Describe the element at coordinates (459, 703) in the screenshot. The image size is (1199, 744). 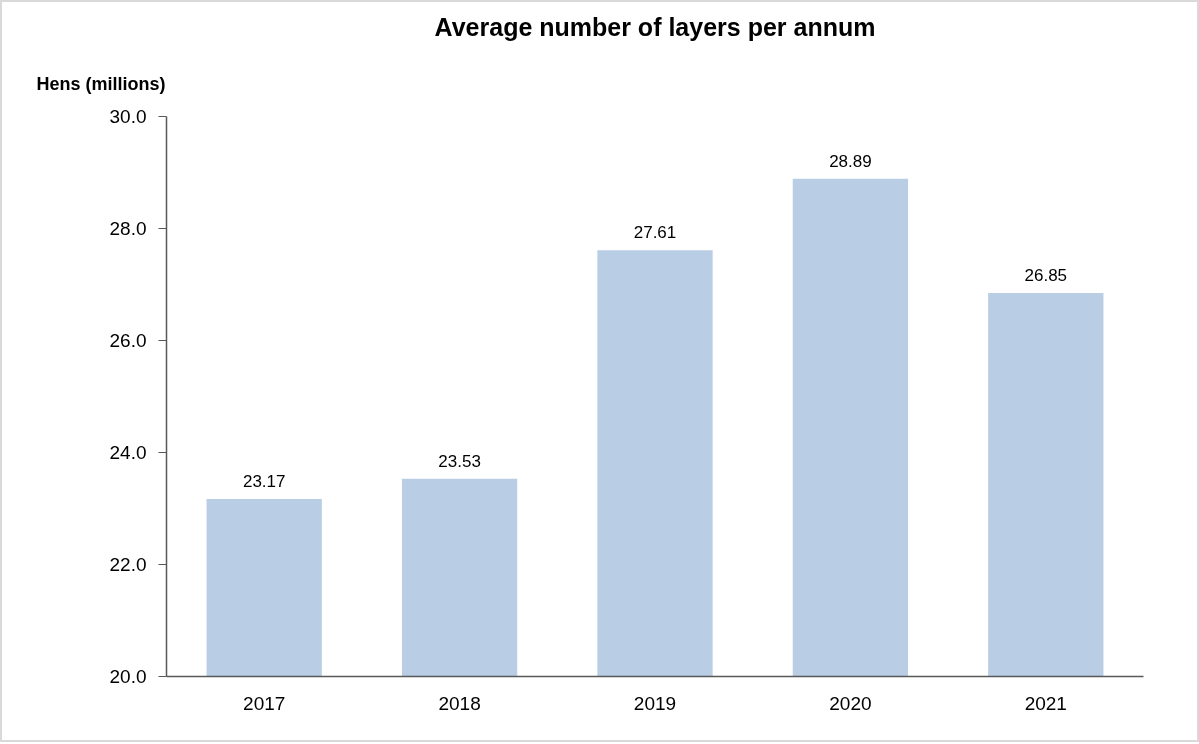
I see `x-tick-label: 2018` at that location.